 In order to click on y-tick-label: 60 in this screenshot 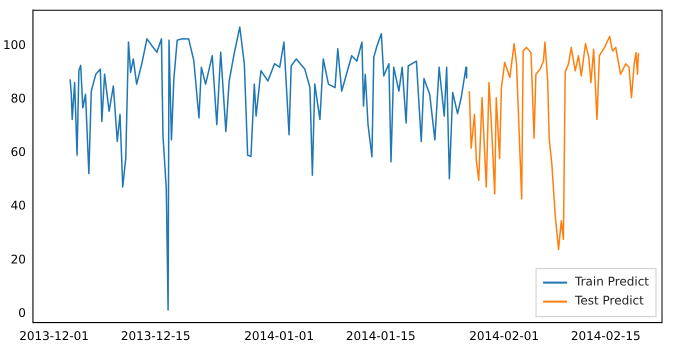, I will do `click(18, 152)`.